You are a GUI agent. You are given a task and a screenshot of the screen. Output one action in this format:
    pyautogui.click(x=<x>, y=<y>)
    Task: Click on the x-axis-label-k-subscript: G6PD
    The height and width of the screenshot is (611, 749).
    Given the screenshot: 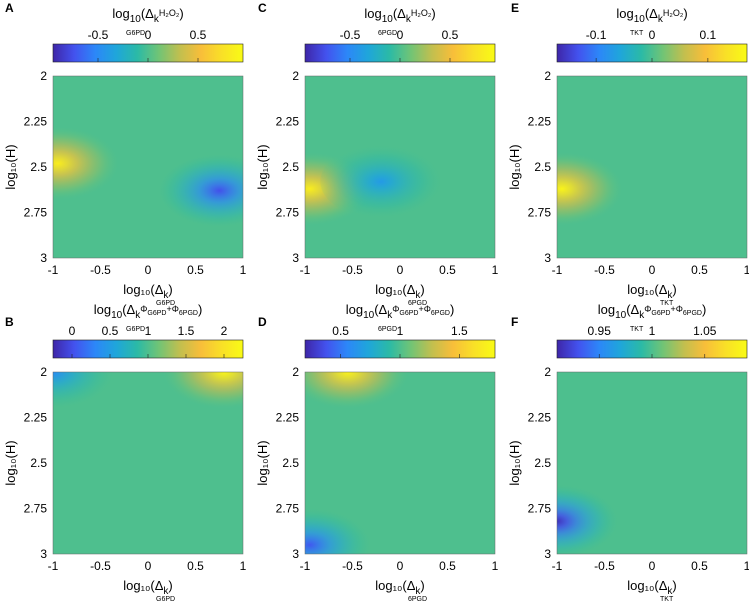 What is the action you would take?
    pyautogui.click(x=165, y=599)
    